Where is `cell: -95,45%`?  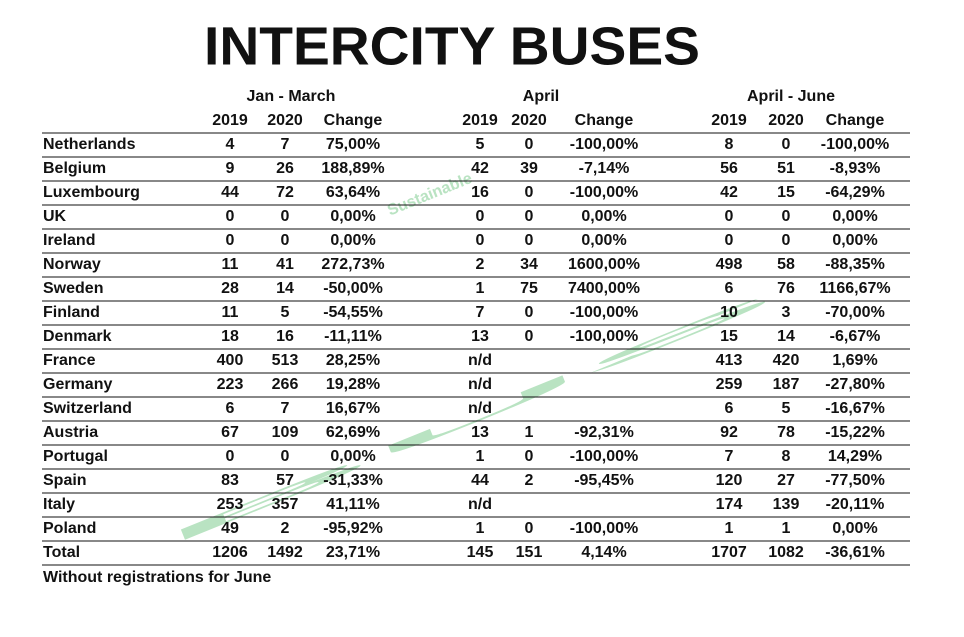 cell: -95,45% is located at coordinates (604, 480).